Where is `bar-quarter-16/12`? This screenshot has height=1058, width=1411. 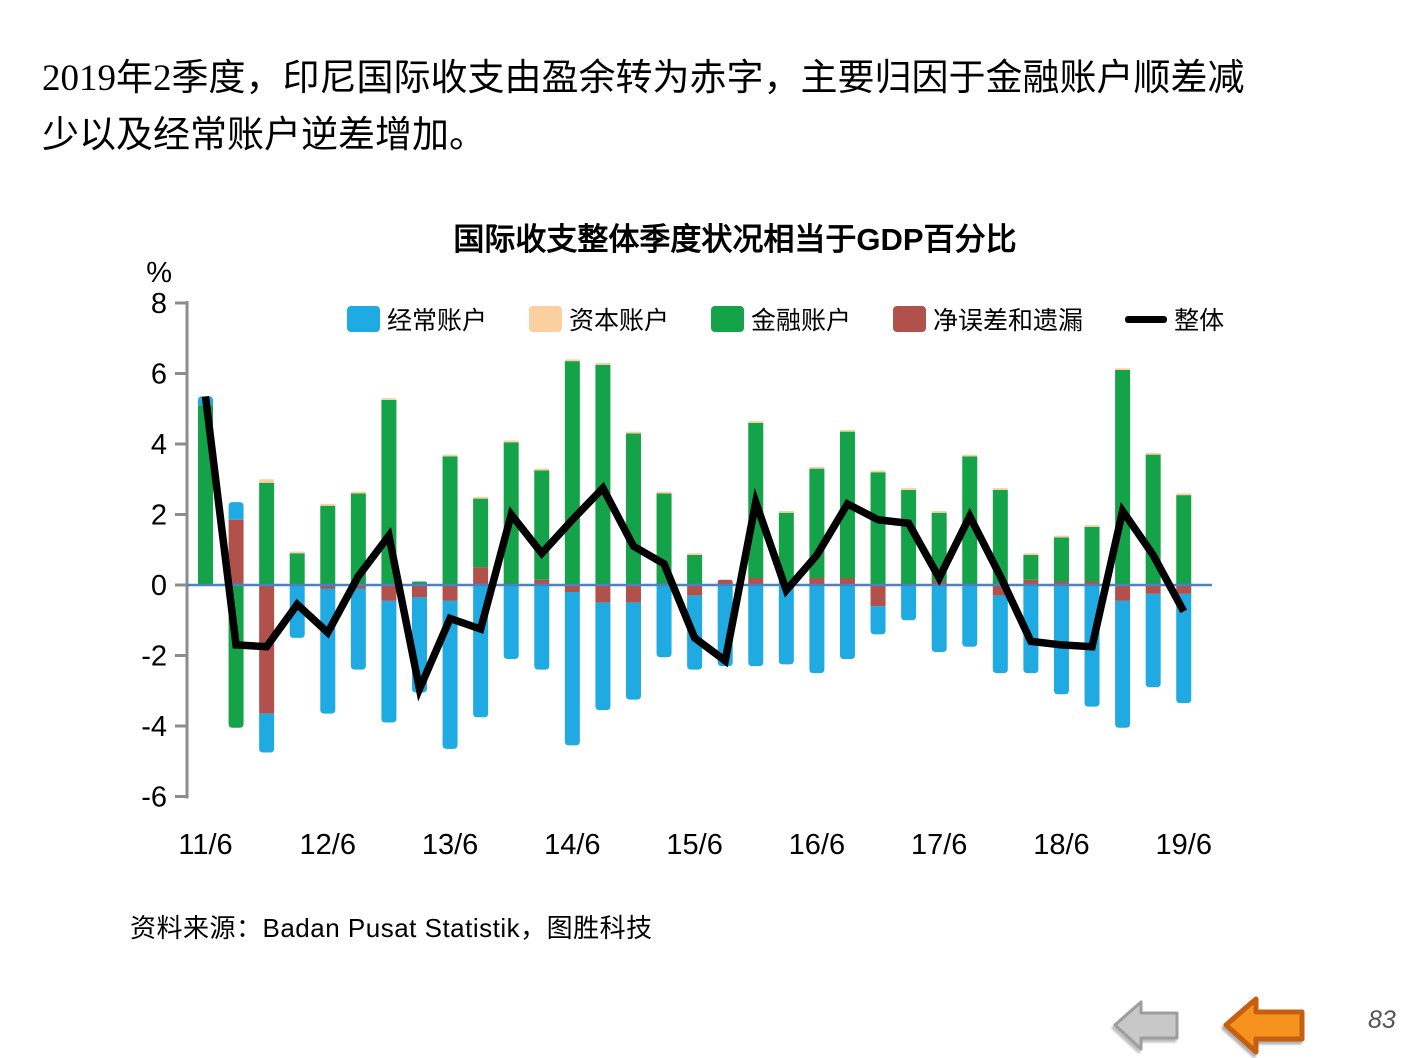 bar-quarter-16/12 is located at coordinates (878, 552).